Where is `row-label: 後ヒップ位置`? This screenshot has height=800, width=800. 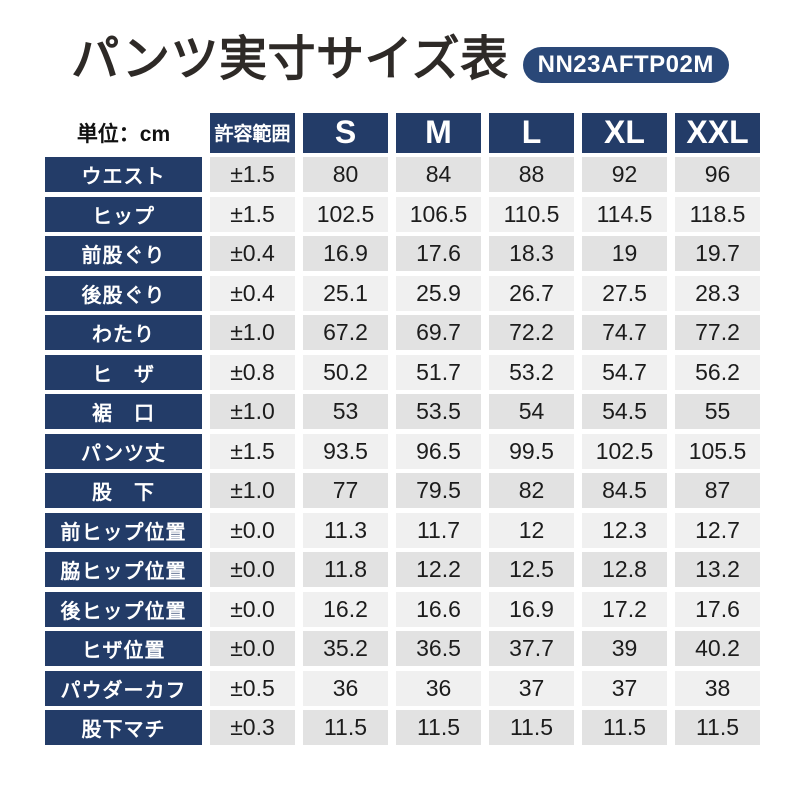 row-label: 後ヒップ位置 is located at coordinates (123, 609).